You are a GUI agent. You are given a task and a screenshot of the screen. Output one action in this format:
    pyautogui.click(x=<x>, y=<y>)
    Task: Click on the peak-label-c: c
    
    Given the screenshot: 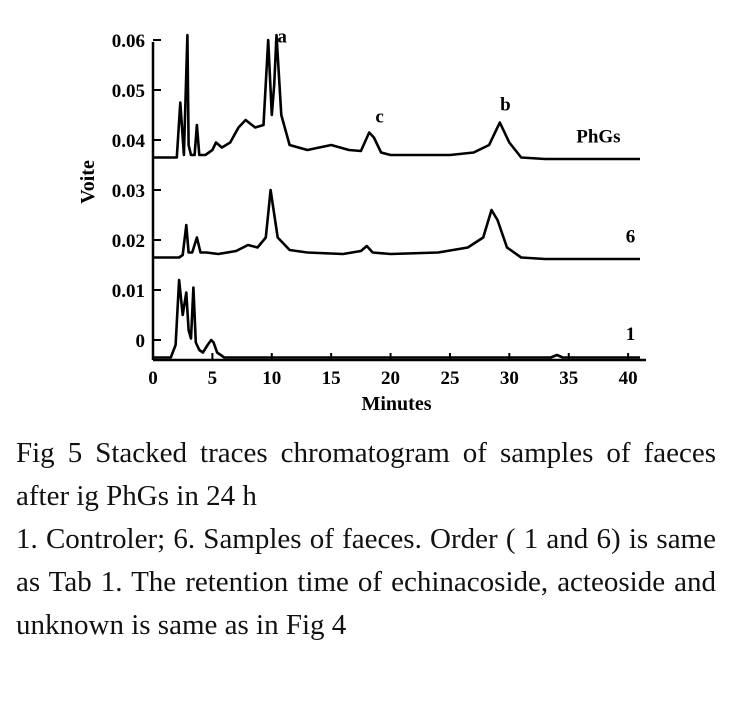 What is the action you would take?
    pyautogui.click(x=379, y=117)
    